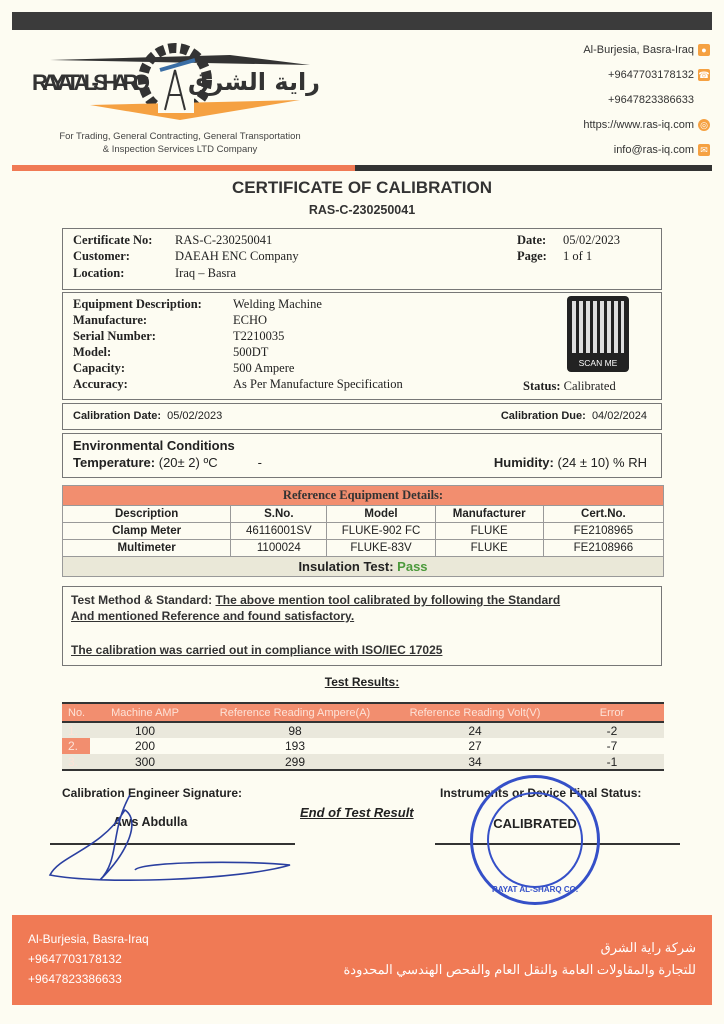 Image resolution: width=724 pixels, height=1024 pixels. I want to click on signature-image, so click(169, 837).